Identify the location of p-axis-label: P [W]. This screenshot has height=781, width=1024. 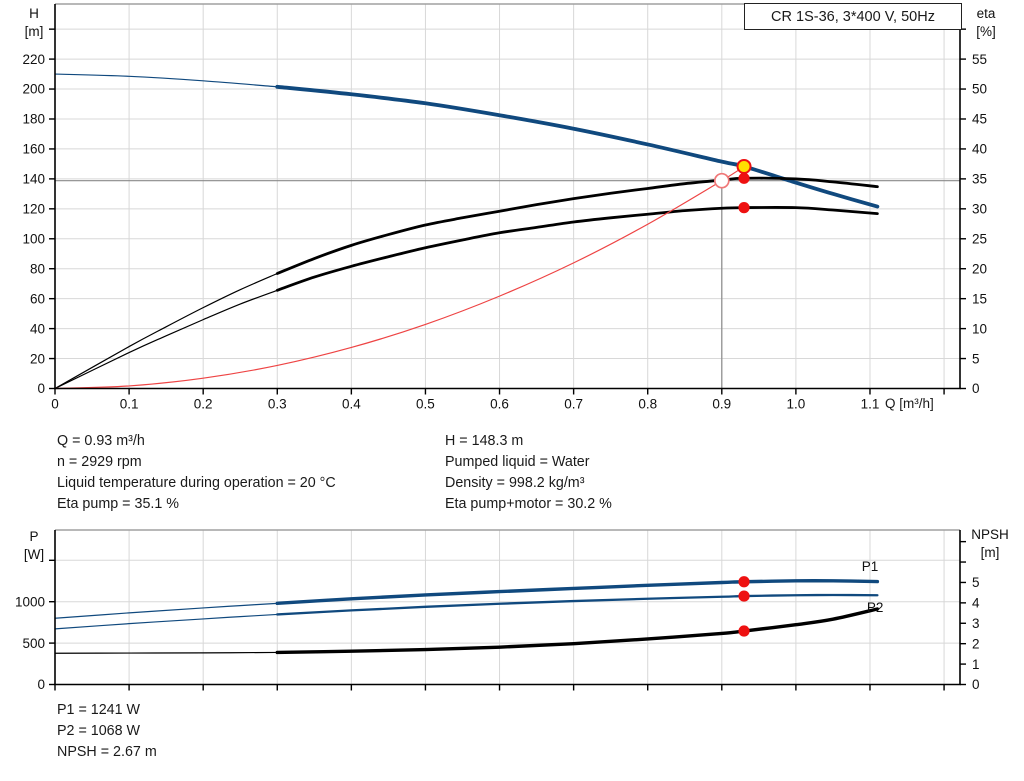
(34, 545).